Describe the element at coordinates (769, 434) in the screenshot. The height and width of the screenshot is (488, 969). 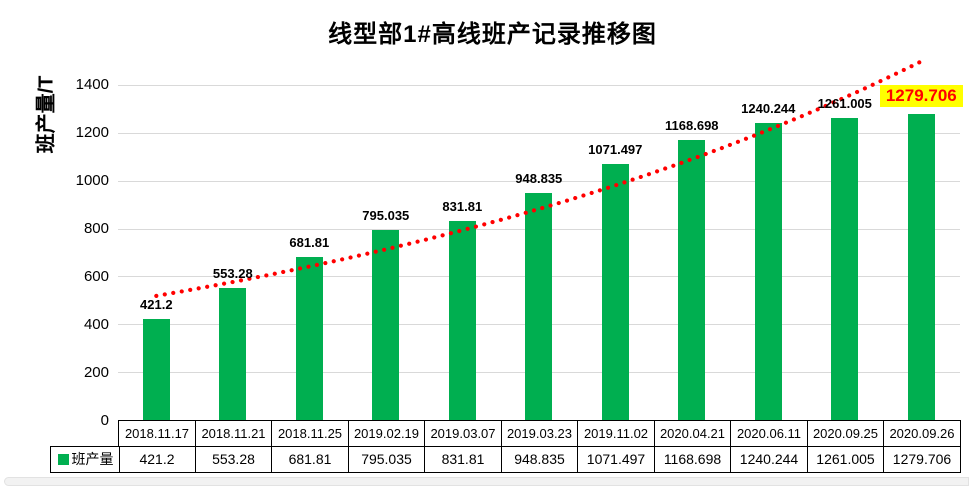
I see `table-date-cell: 2020.06.11` at that location.